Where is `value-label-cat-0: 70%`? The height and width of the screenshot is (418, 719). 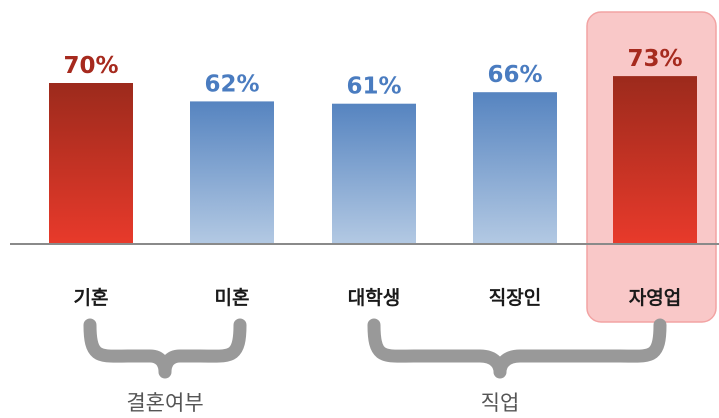
value-label-cat-0: 70% is located at coordinates (90, 66).